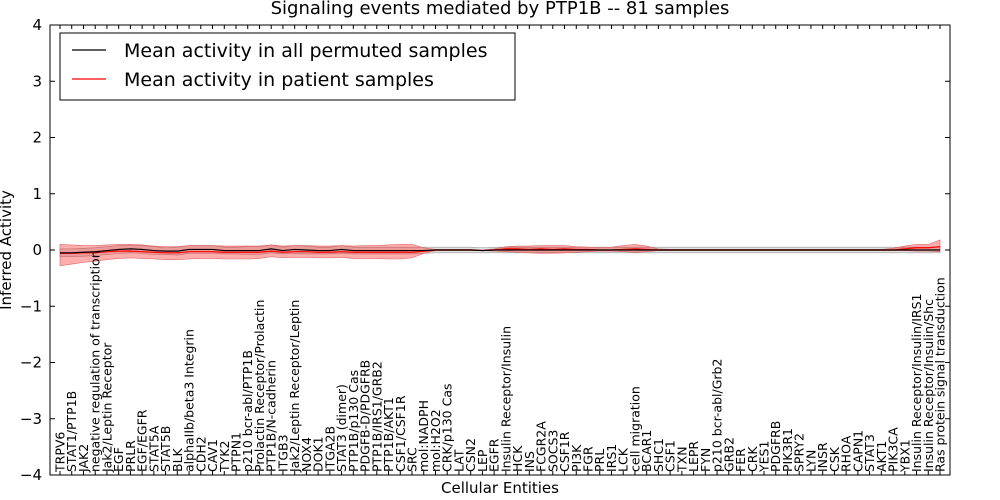 The width and height of the screenshot is (1000, 500). I want to click on x-tick-label: CSF1/CSF1R, so click(400, 433).